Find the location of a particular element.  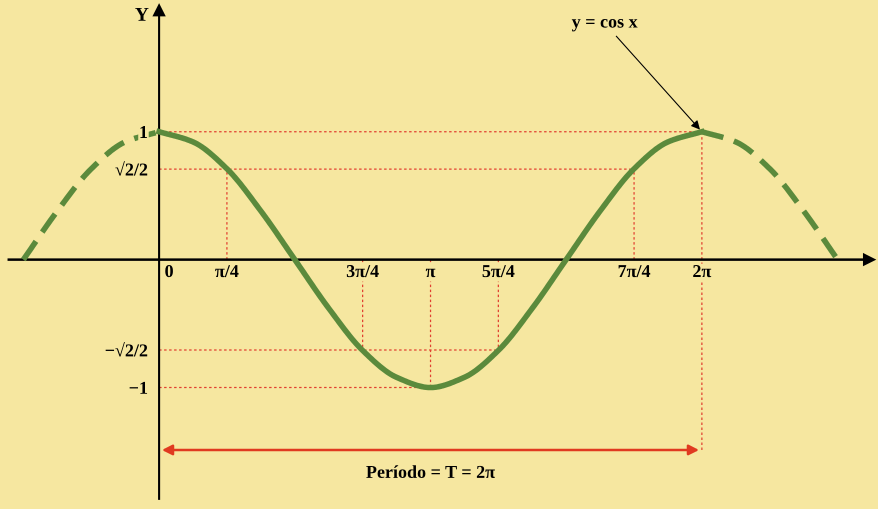

x-tick-label: 2π is located at coordinates (702, 271).